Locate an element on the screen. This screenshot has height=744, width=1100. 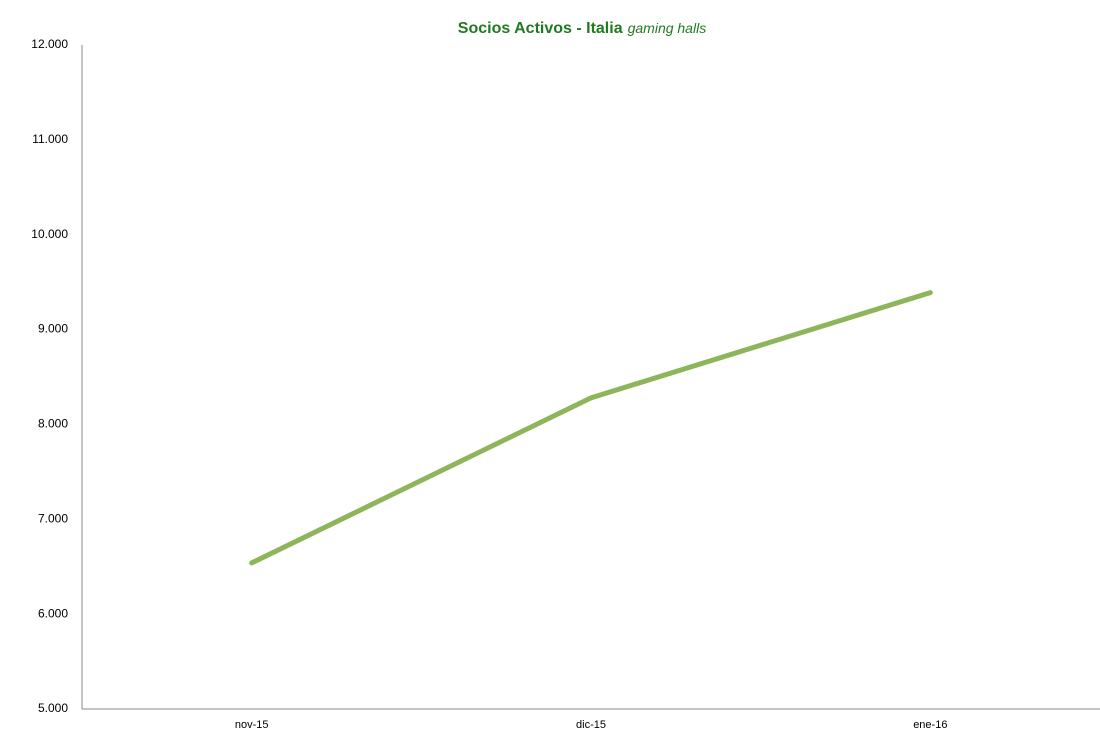
y-tick-label: 12.000 is located at coordinates (49, 44).